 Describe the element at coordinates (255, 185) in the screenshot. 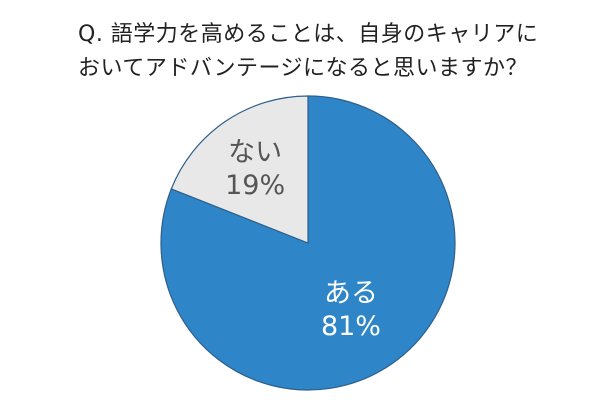

I see `slice-value-no: 19%` at that location.